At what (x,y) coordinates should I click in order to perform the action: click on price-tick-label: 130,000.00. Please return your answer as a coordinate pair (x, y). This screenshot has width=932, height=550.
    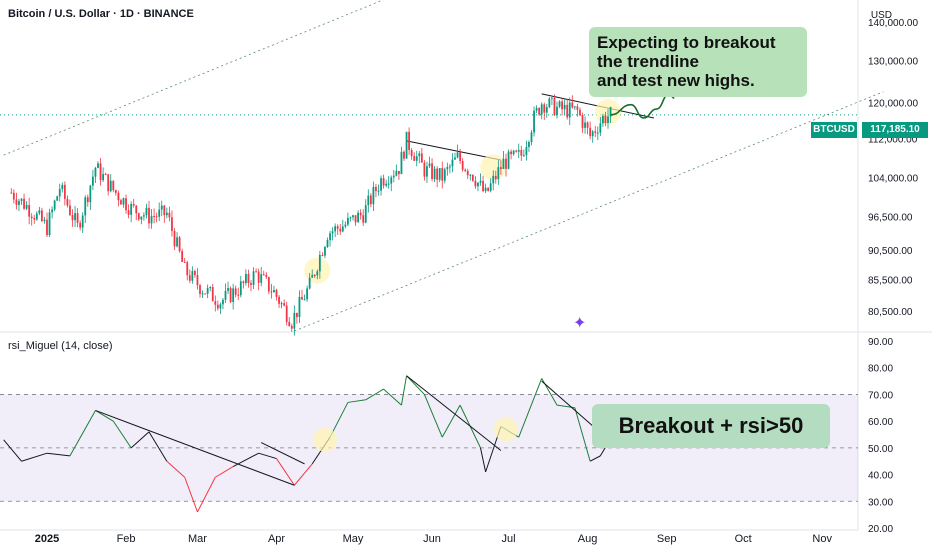
    Looking at the image, I should click on (893, 62).